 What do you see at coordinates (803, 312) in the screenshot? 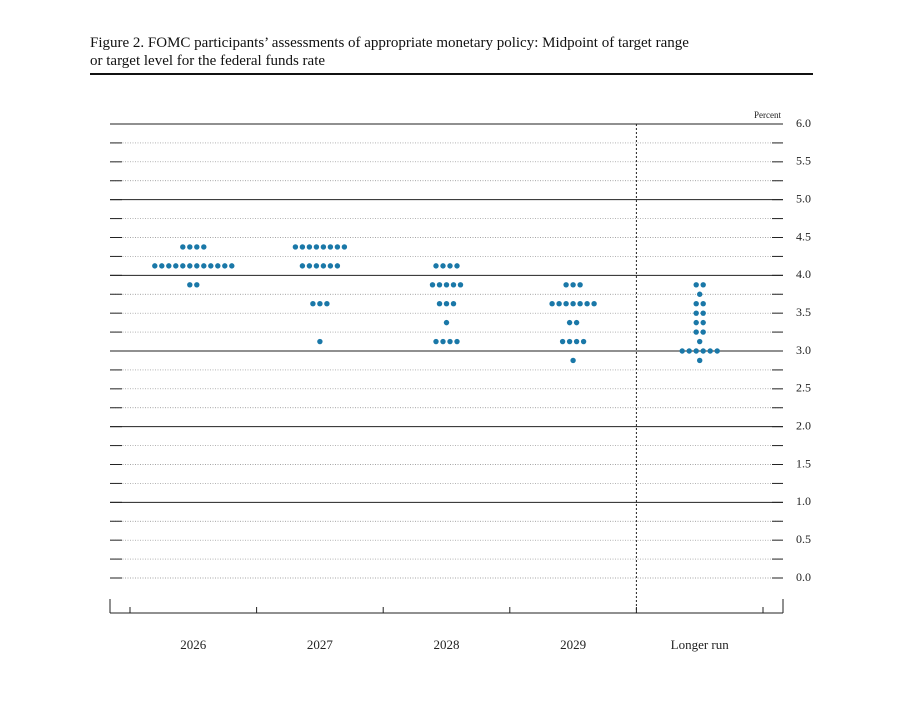
I see `y-tick-label: 3.5` at bounding box center [803, 312].